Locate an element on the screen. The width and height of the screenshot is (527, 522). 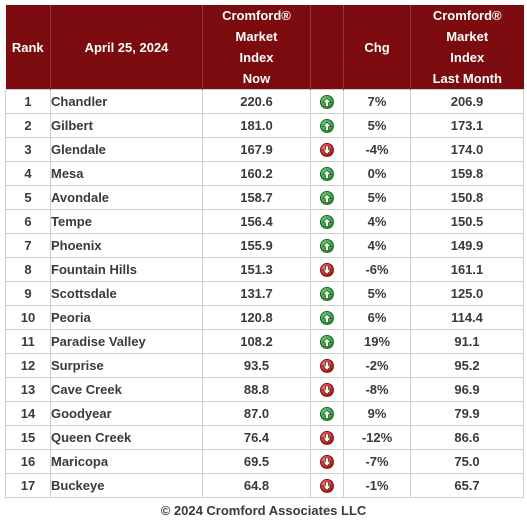
rank-cell: 11 is located at coordinates (28, 341).